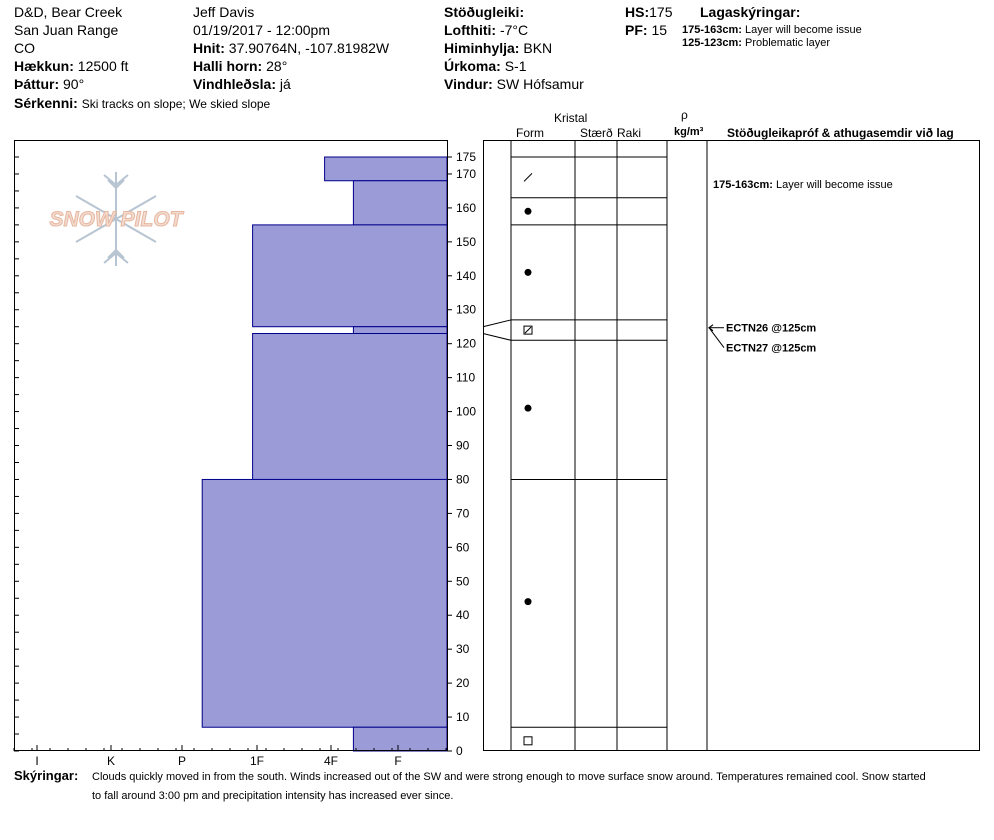 The image size is (994, 840). What do you see at coordinates (234, 84) in the screenshot?
I see `wind-loading-label: Vindhleðsla:` at bounding box center [234, 84].